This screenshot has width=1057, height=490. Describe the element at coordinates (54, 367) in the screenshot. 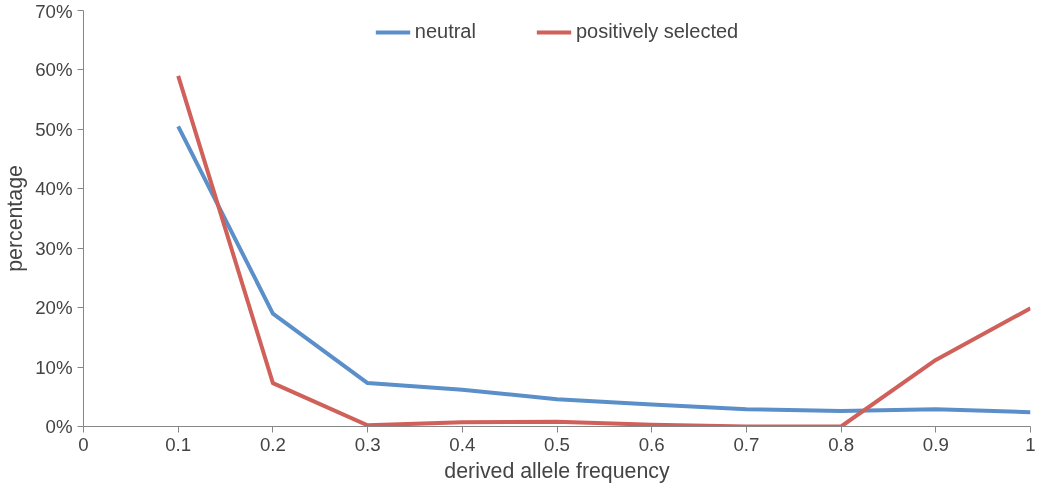

I see `y-tick-label: 10%` at that location.